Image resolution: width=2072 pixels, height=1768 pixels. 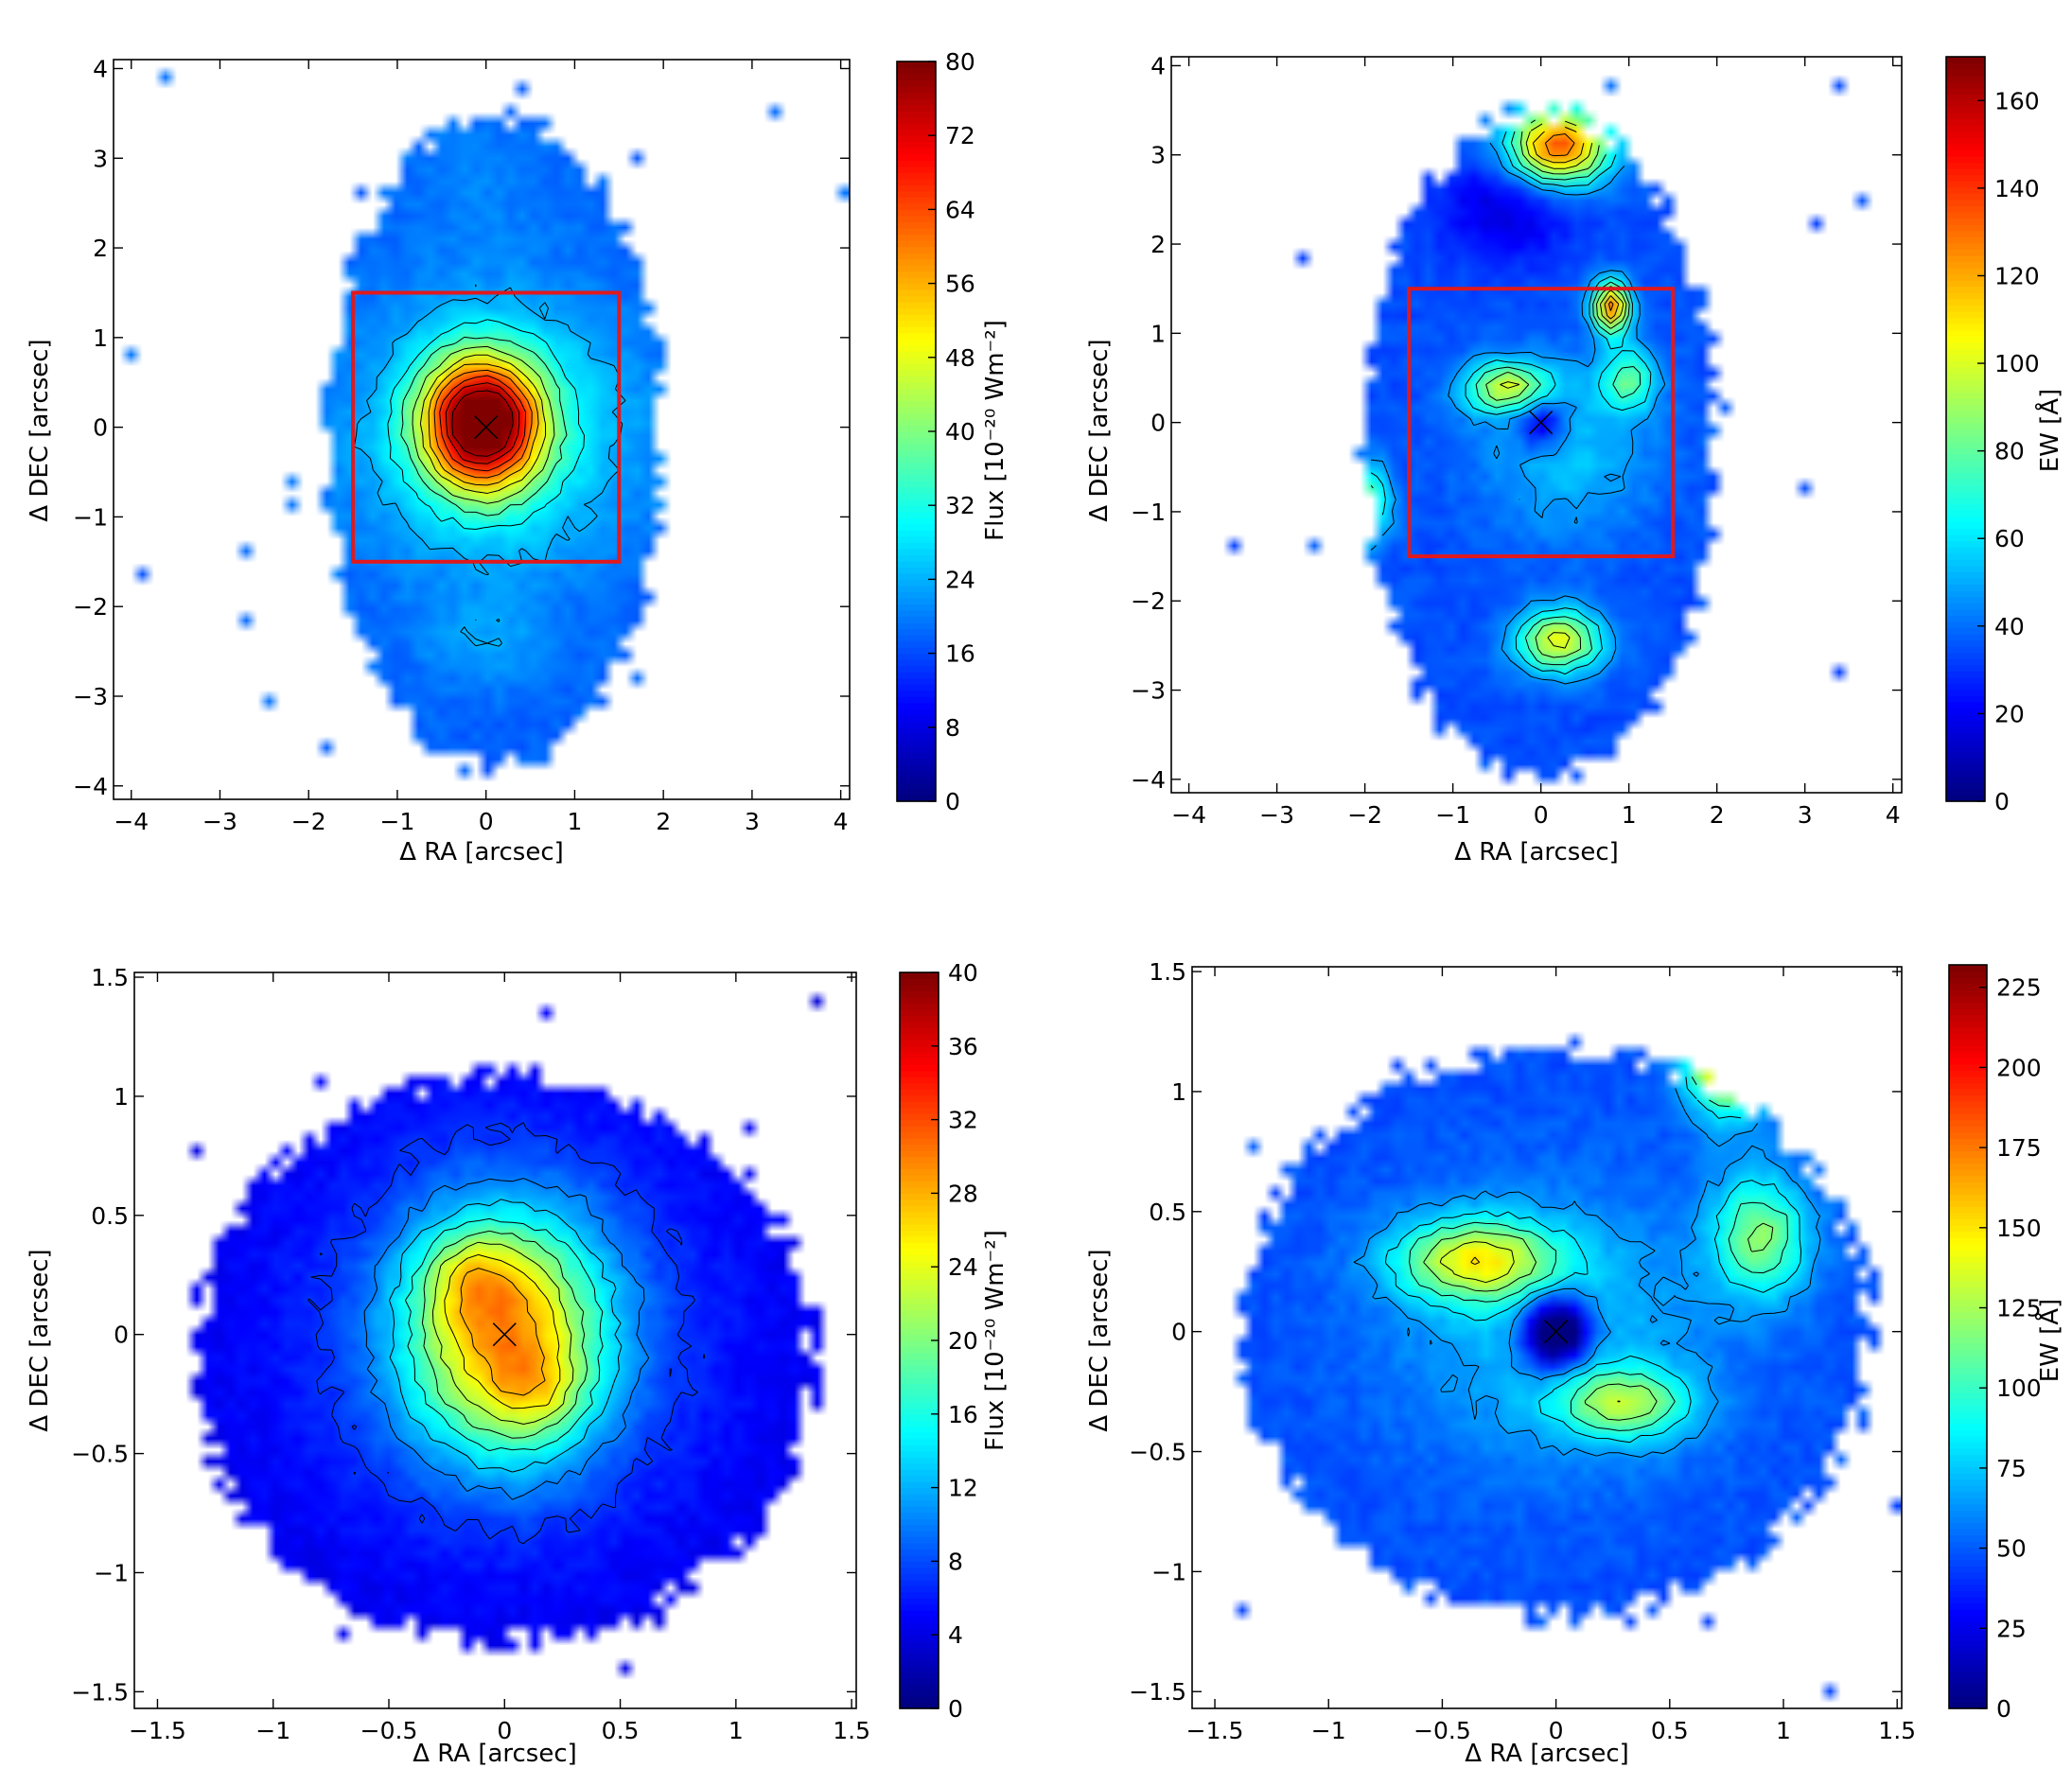 What do you see at coordinates (308, 822) in the screenshot?
I see `x-tick-label: −2` at bounding box center [308, 822].